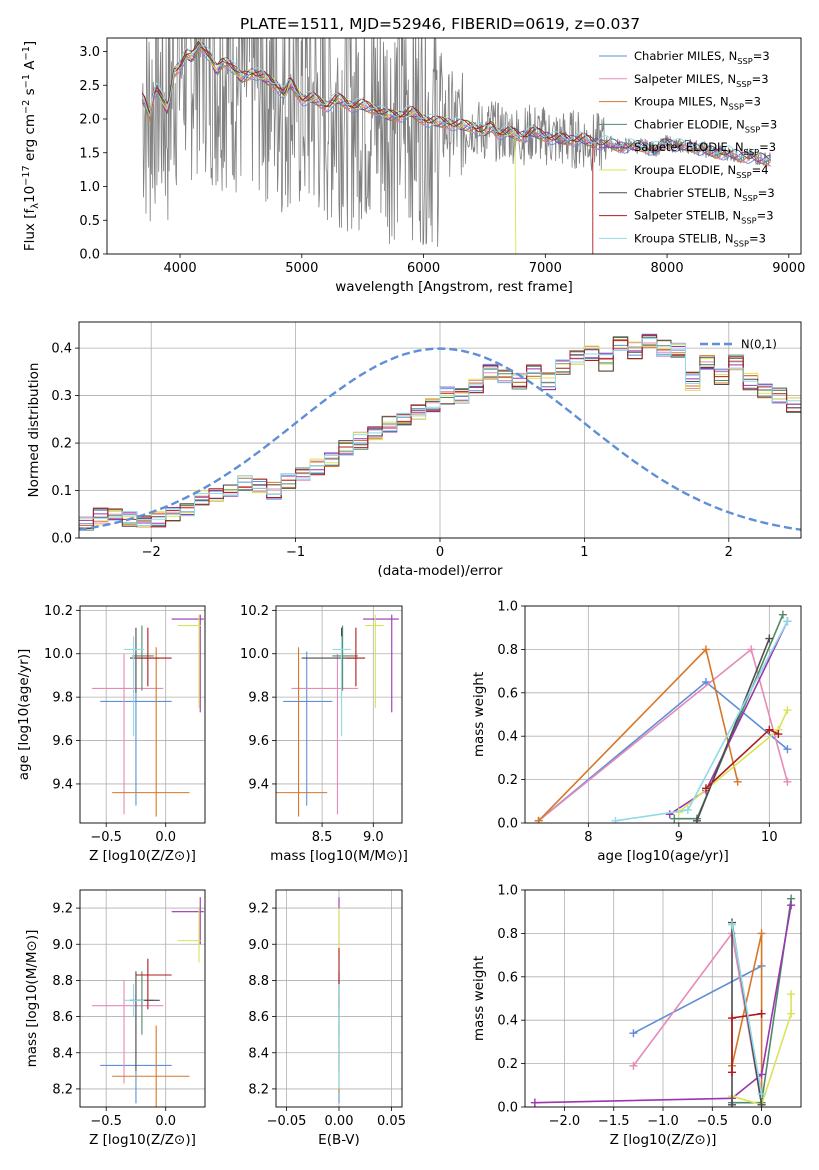  What do you see at coordinates (391, 1121) in the screenshot?
I see `x-tick-label: 0.05` at bounding box center [391, 1121].